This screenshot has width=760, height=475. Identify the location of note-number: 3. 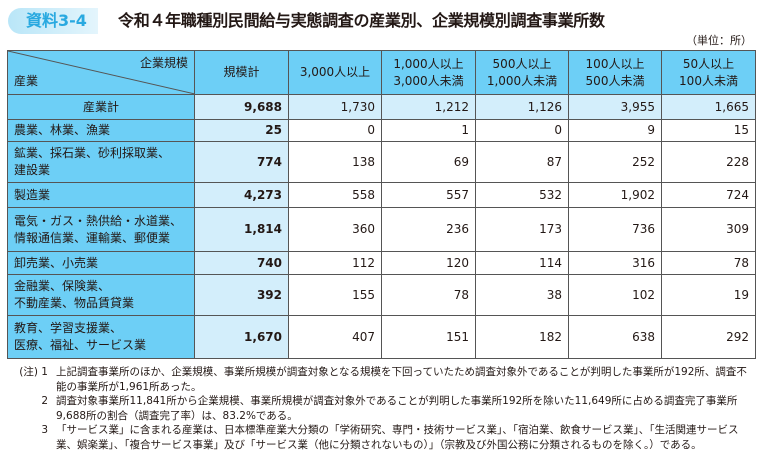
(44, 430).